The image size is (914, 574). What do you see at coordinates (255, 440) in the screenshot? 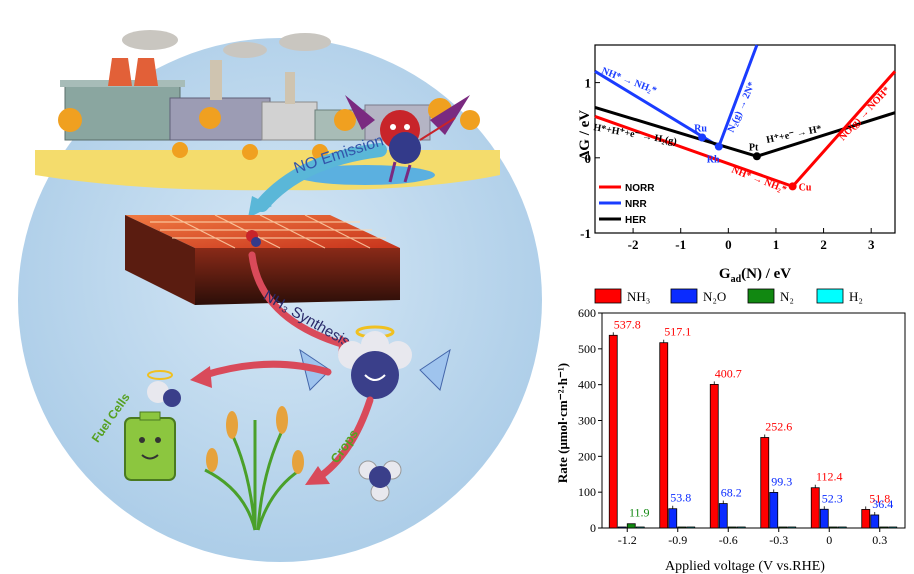
I see `grain-heads` at bounding box center [255, 440].